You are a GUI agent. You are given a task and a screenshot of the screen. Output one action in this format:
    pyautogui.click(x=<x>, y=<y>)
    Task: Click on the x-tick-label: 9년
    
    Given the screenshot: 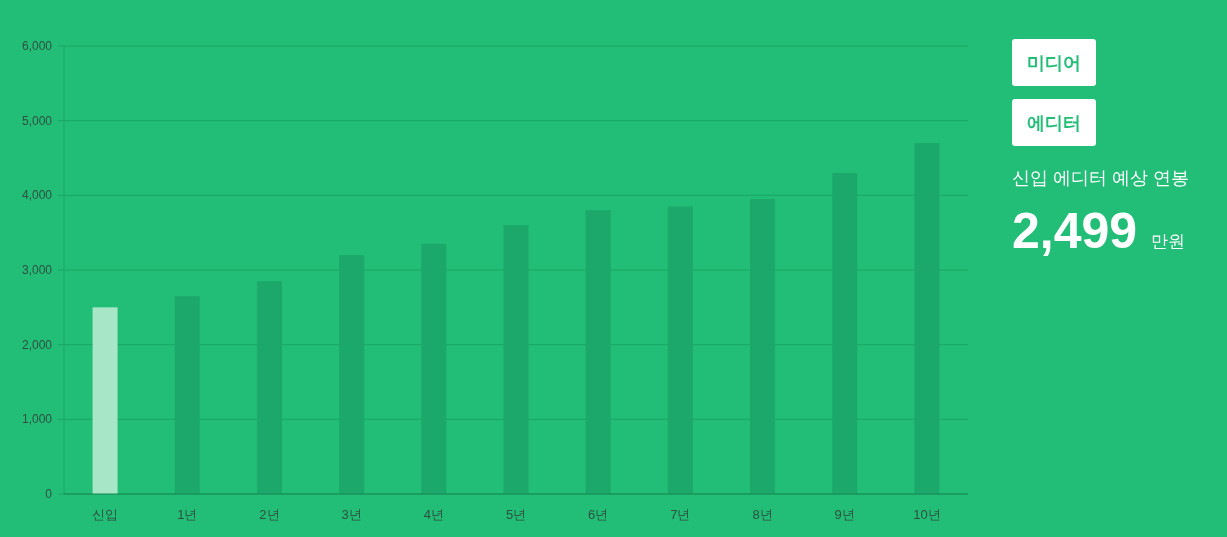 What is the action you would take?
    pyautogui.click(x=844, y=514)
    